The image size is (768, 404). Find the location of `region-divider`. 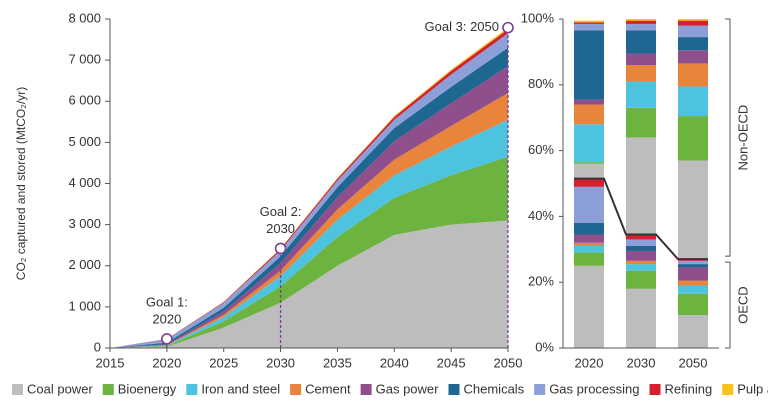

region-divider is located at coordinates (641, 219).